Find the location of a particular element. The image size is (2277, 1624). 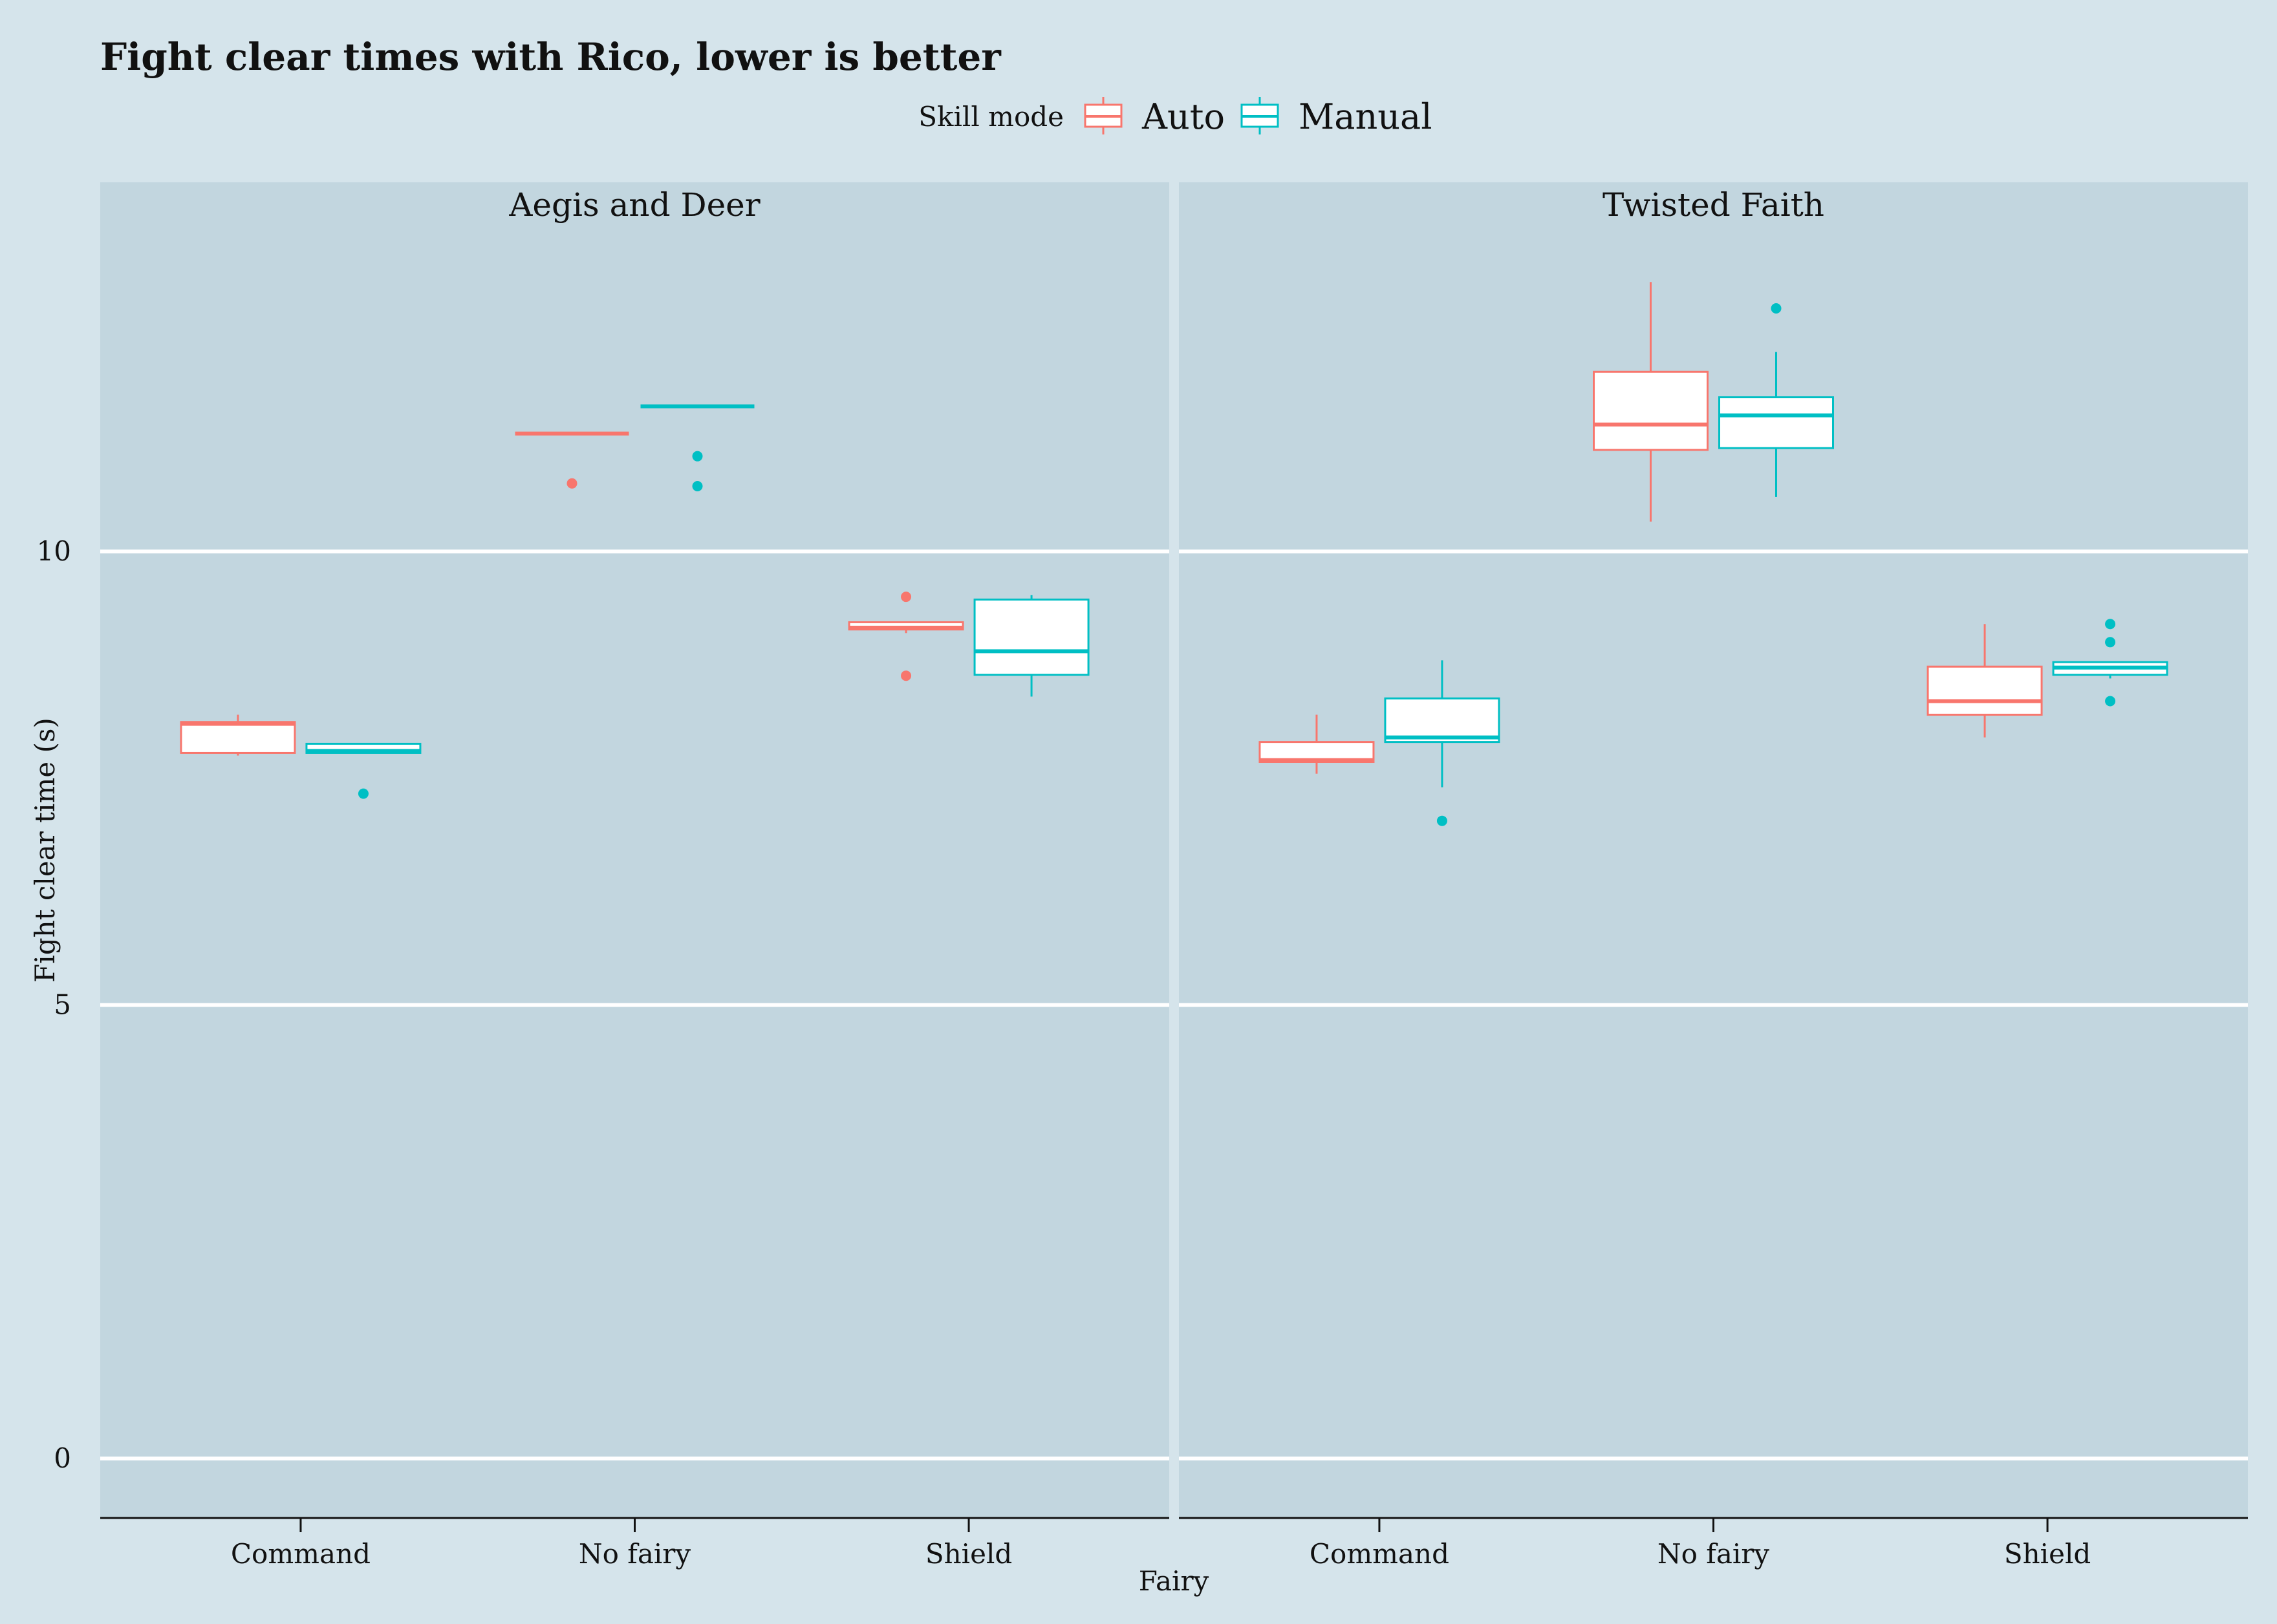

facet-strip-label: Aegis and Deer is located at coordinates (634, 205).